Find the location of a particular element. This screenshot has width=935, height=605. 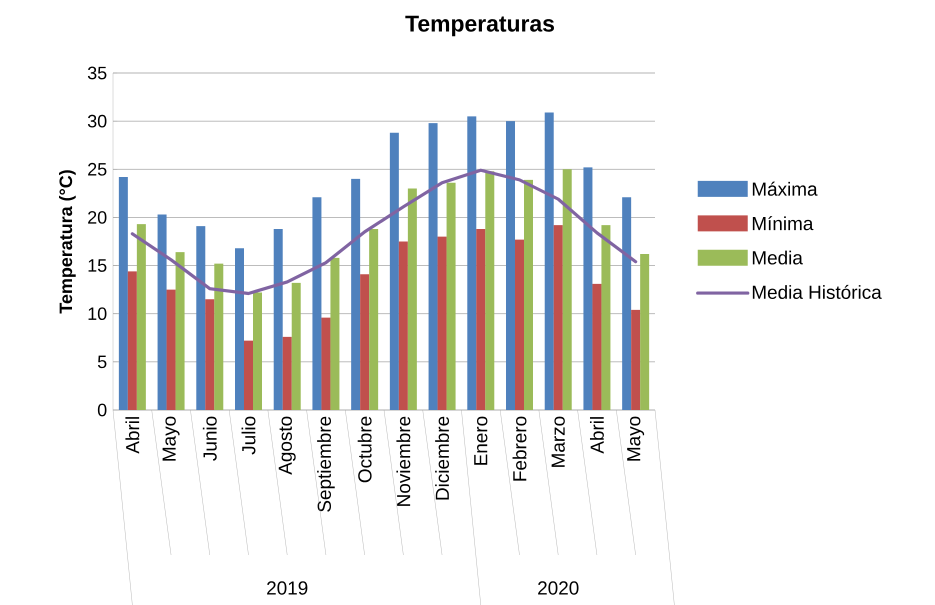

x-tick-label: Enero is located at coordinates (481, 440).